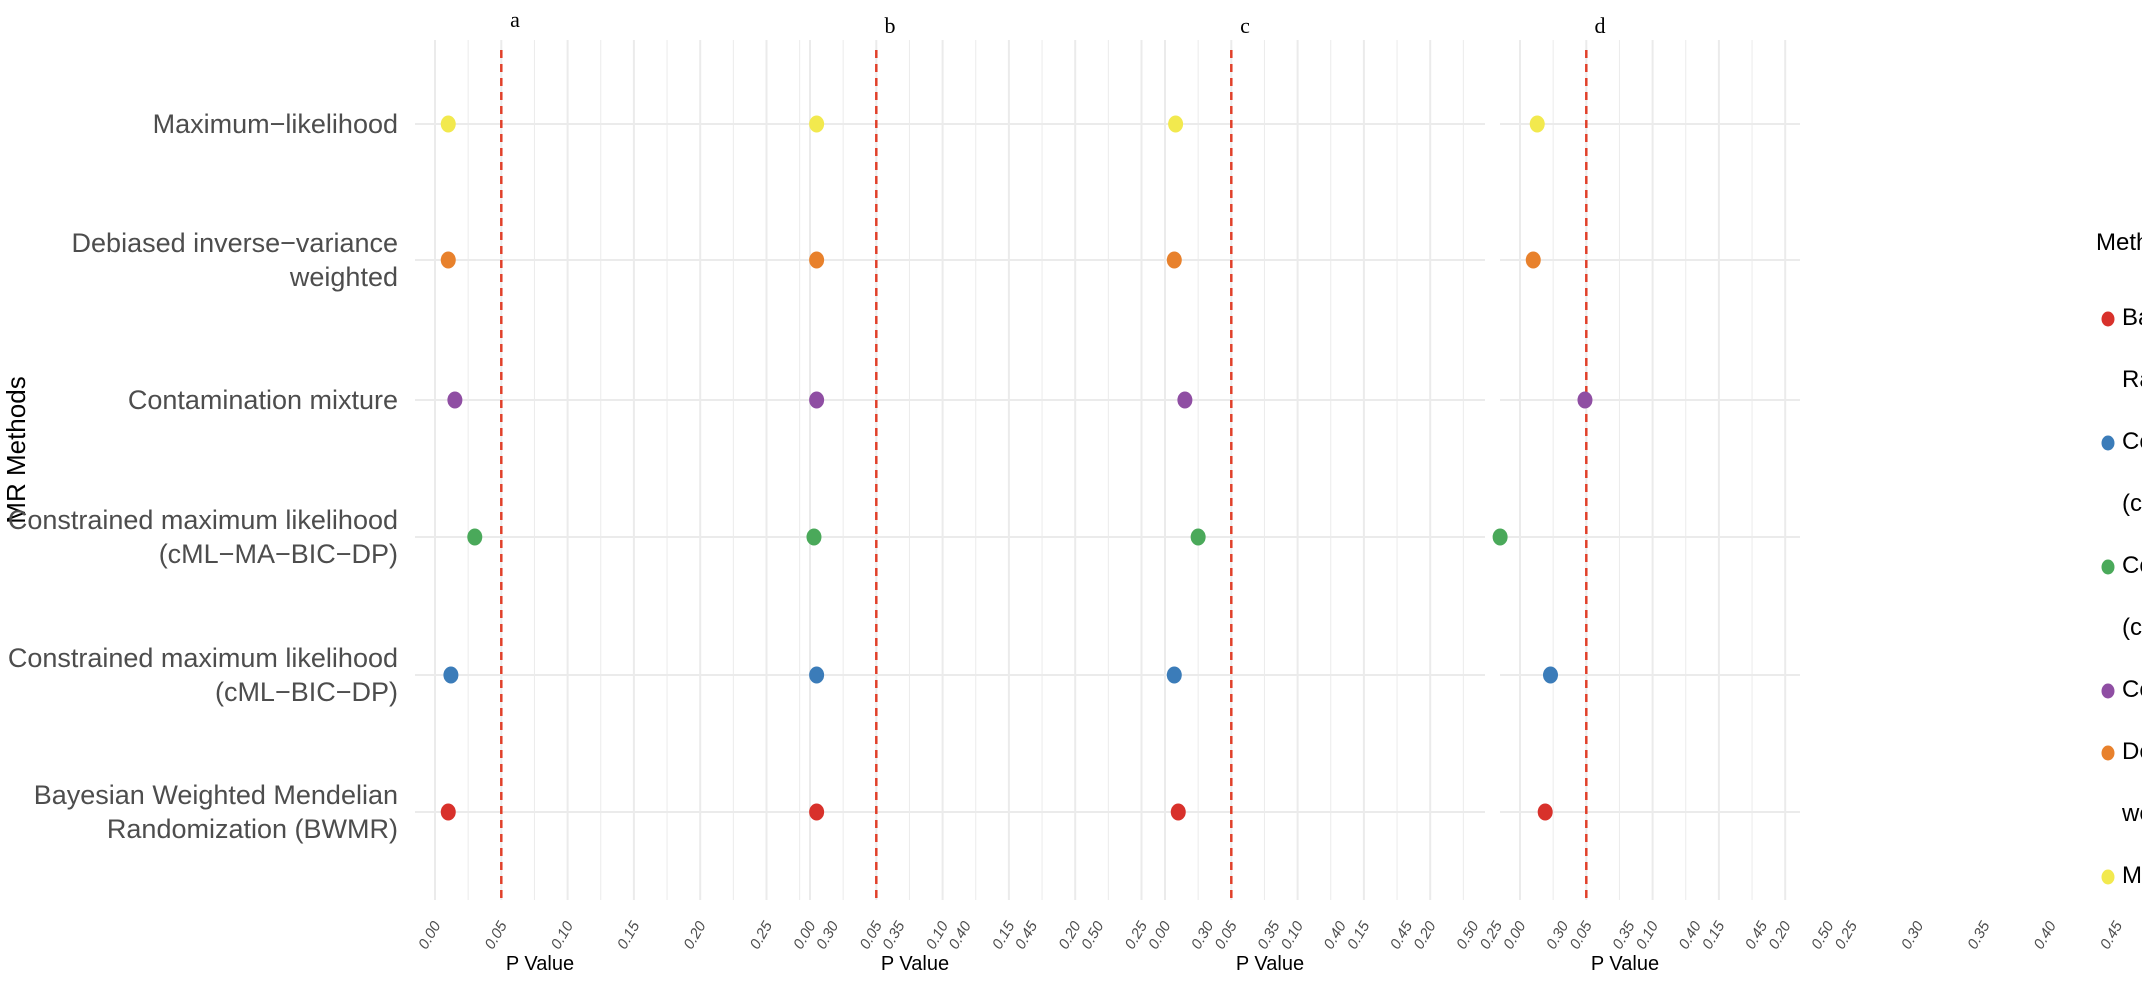 The height and width of the screenshot is (981, 2142). I want to click on panel-label: a, so click(515, 19).